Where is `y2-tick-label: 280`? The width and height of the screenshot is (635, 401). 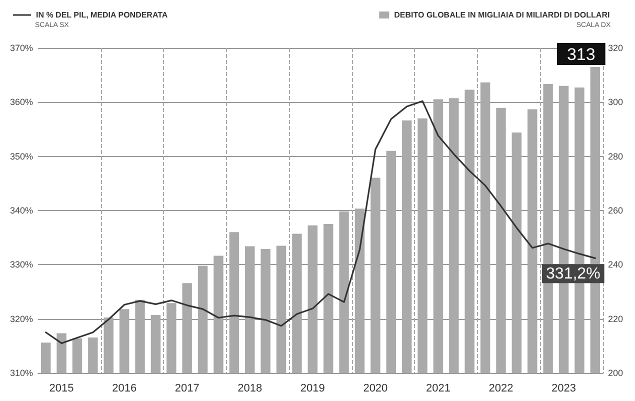
y2-tick-label: 280 is located at coordinates (616, 156).